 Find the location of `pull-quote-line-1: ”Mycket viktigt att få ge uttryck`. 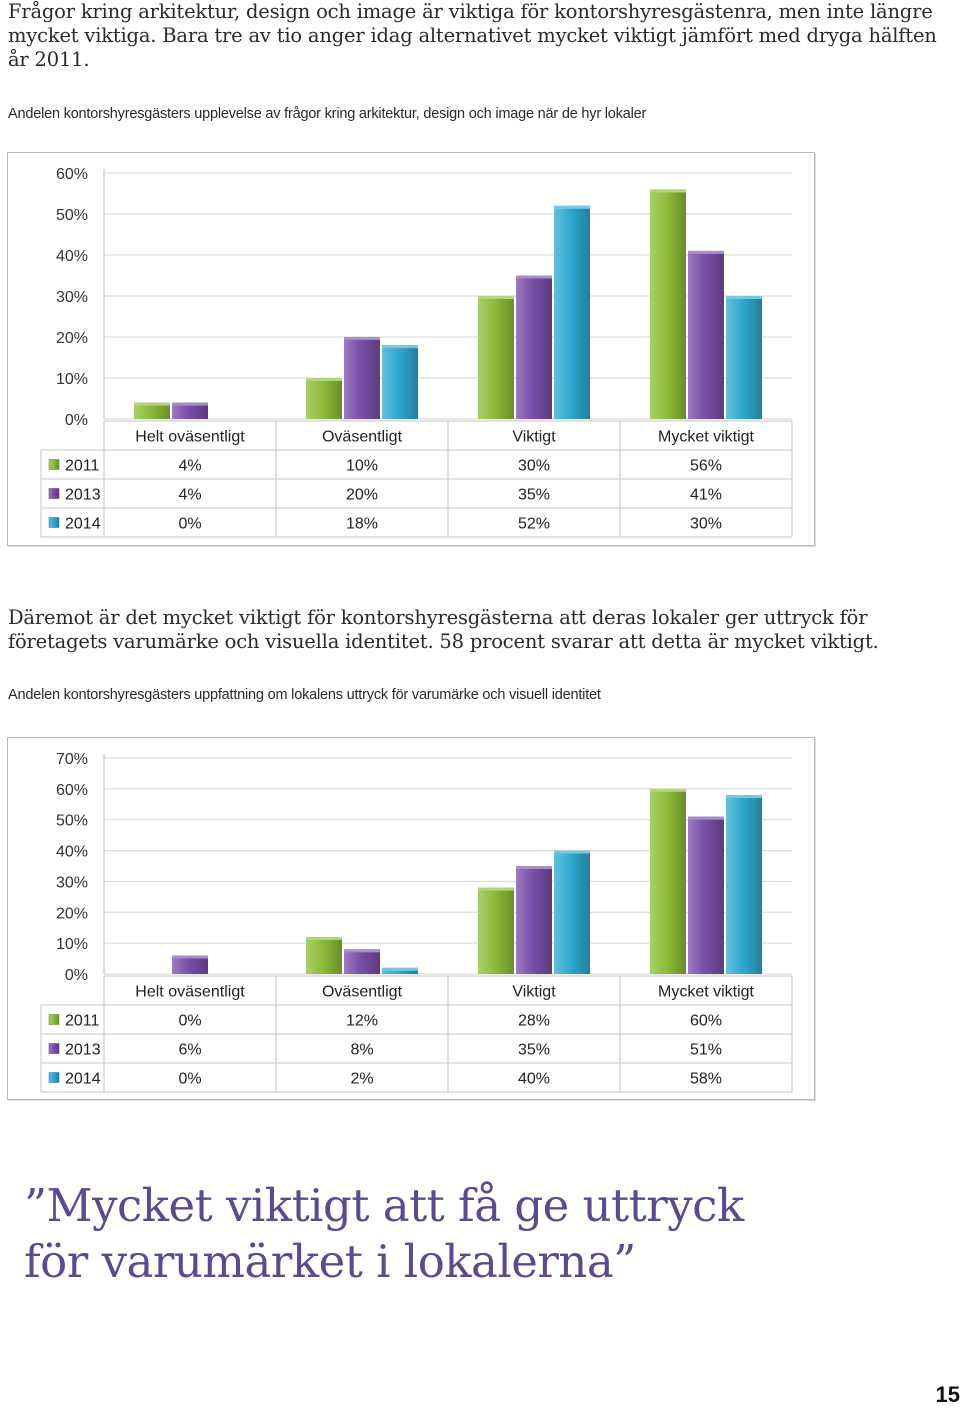

pull-quote-line-1: ”Mycket viktigt att få ge uttryck is located at coordinates (384, 1205).